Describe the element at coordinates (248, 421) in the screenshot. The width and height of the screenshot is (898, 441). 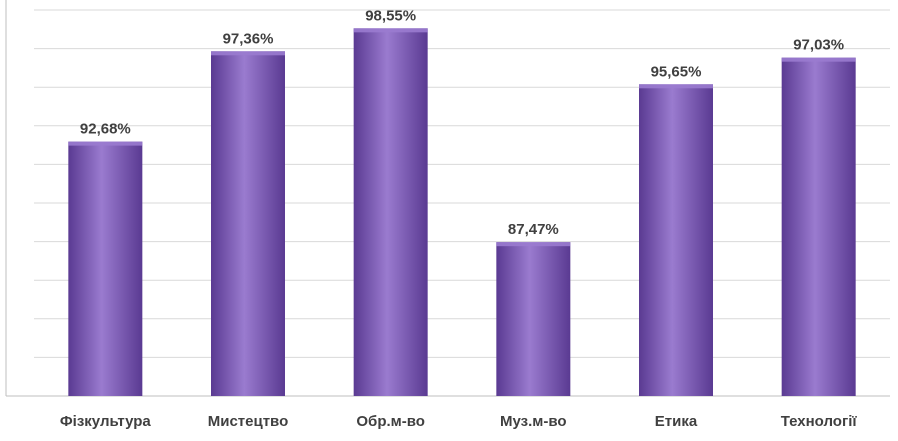
I see `category-label: Мистецтво` at that location.